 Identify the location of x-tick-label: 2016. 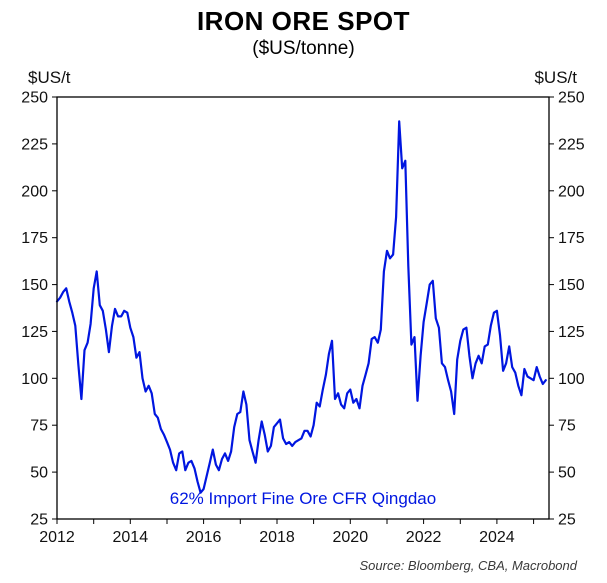
(204, 537).